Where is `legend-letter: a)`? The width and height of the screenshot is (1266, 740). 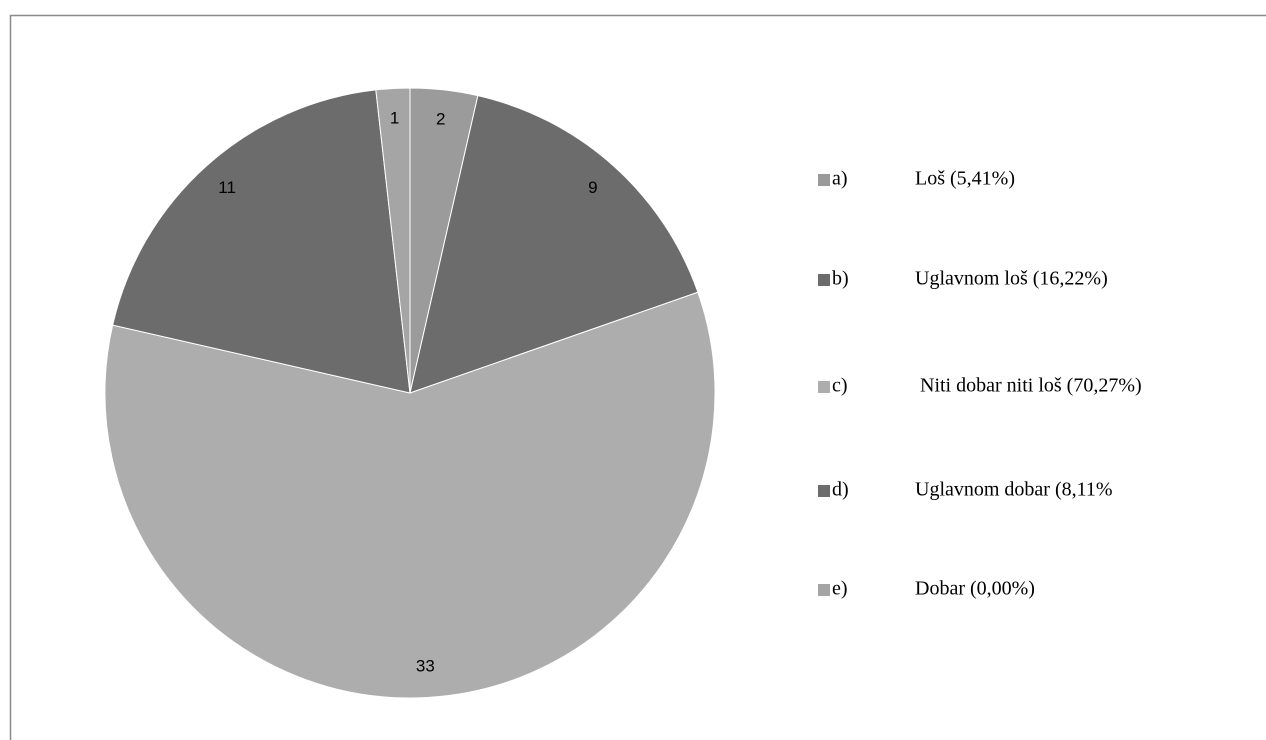 legend-letter: a) is located at coordinates (840, 179).